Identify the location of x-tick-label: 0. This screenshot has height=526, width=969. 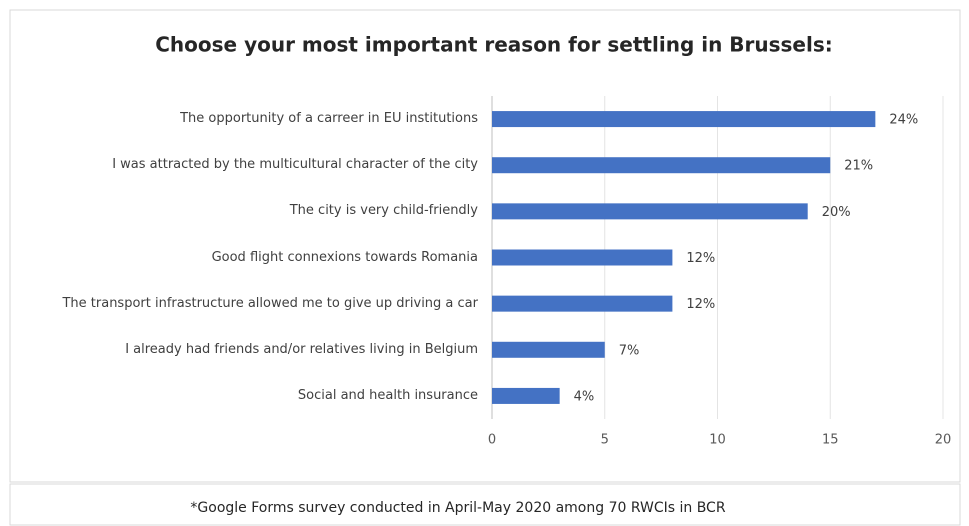
(492, 440).